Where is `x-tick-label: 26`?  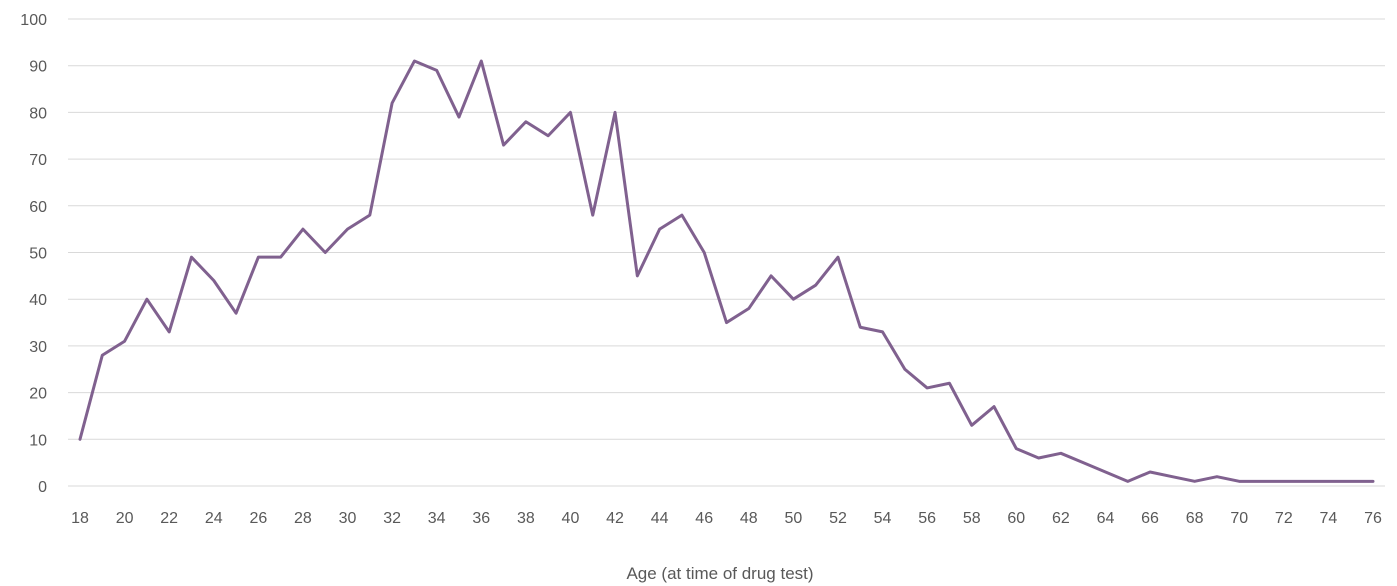 x-tick-label: 26 is located at coordinates (258, 518).